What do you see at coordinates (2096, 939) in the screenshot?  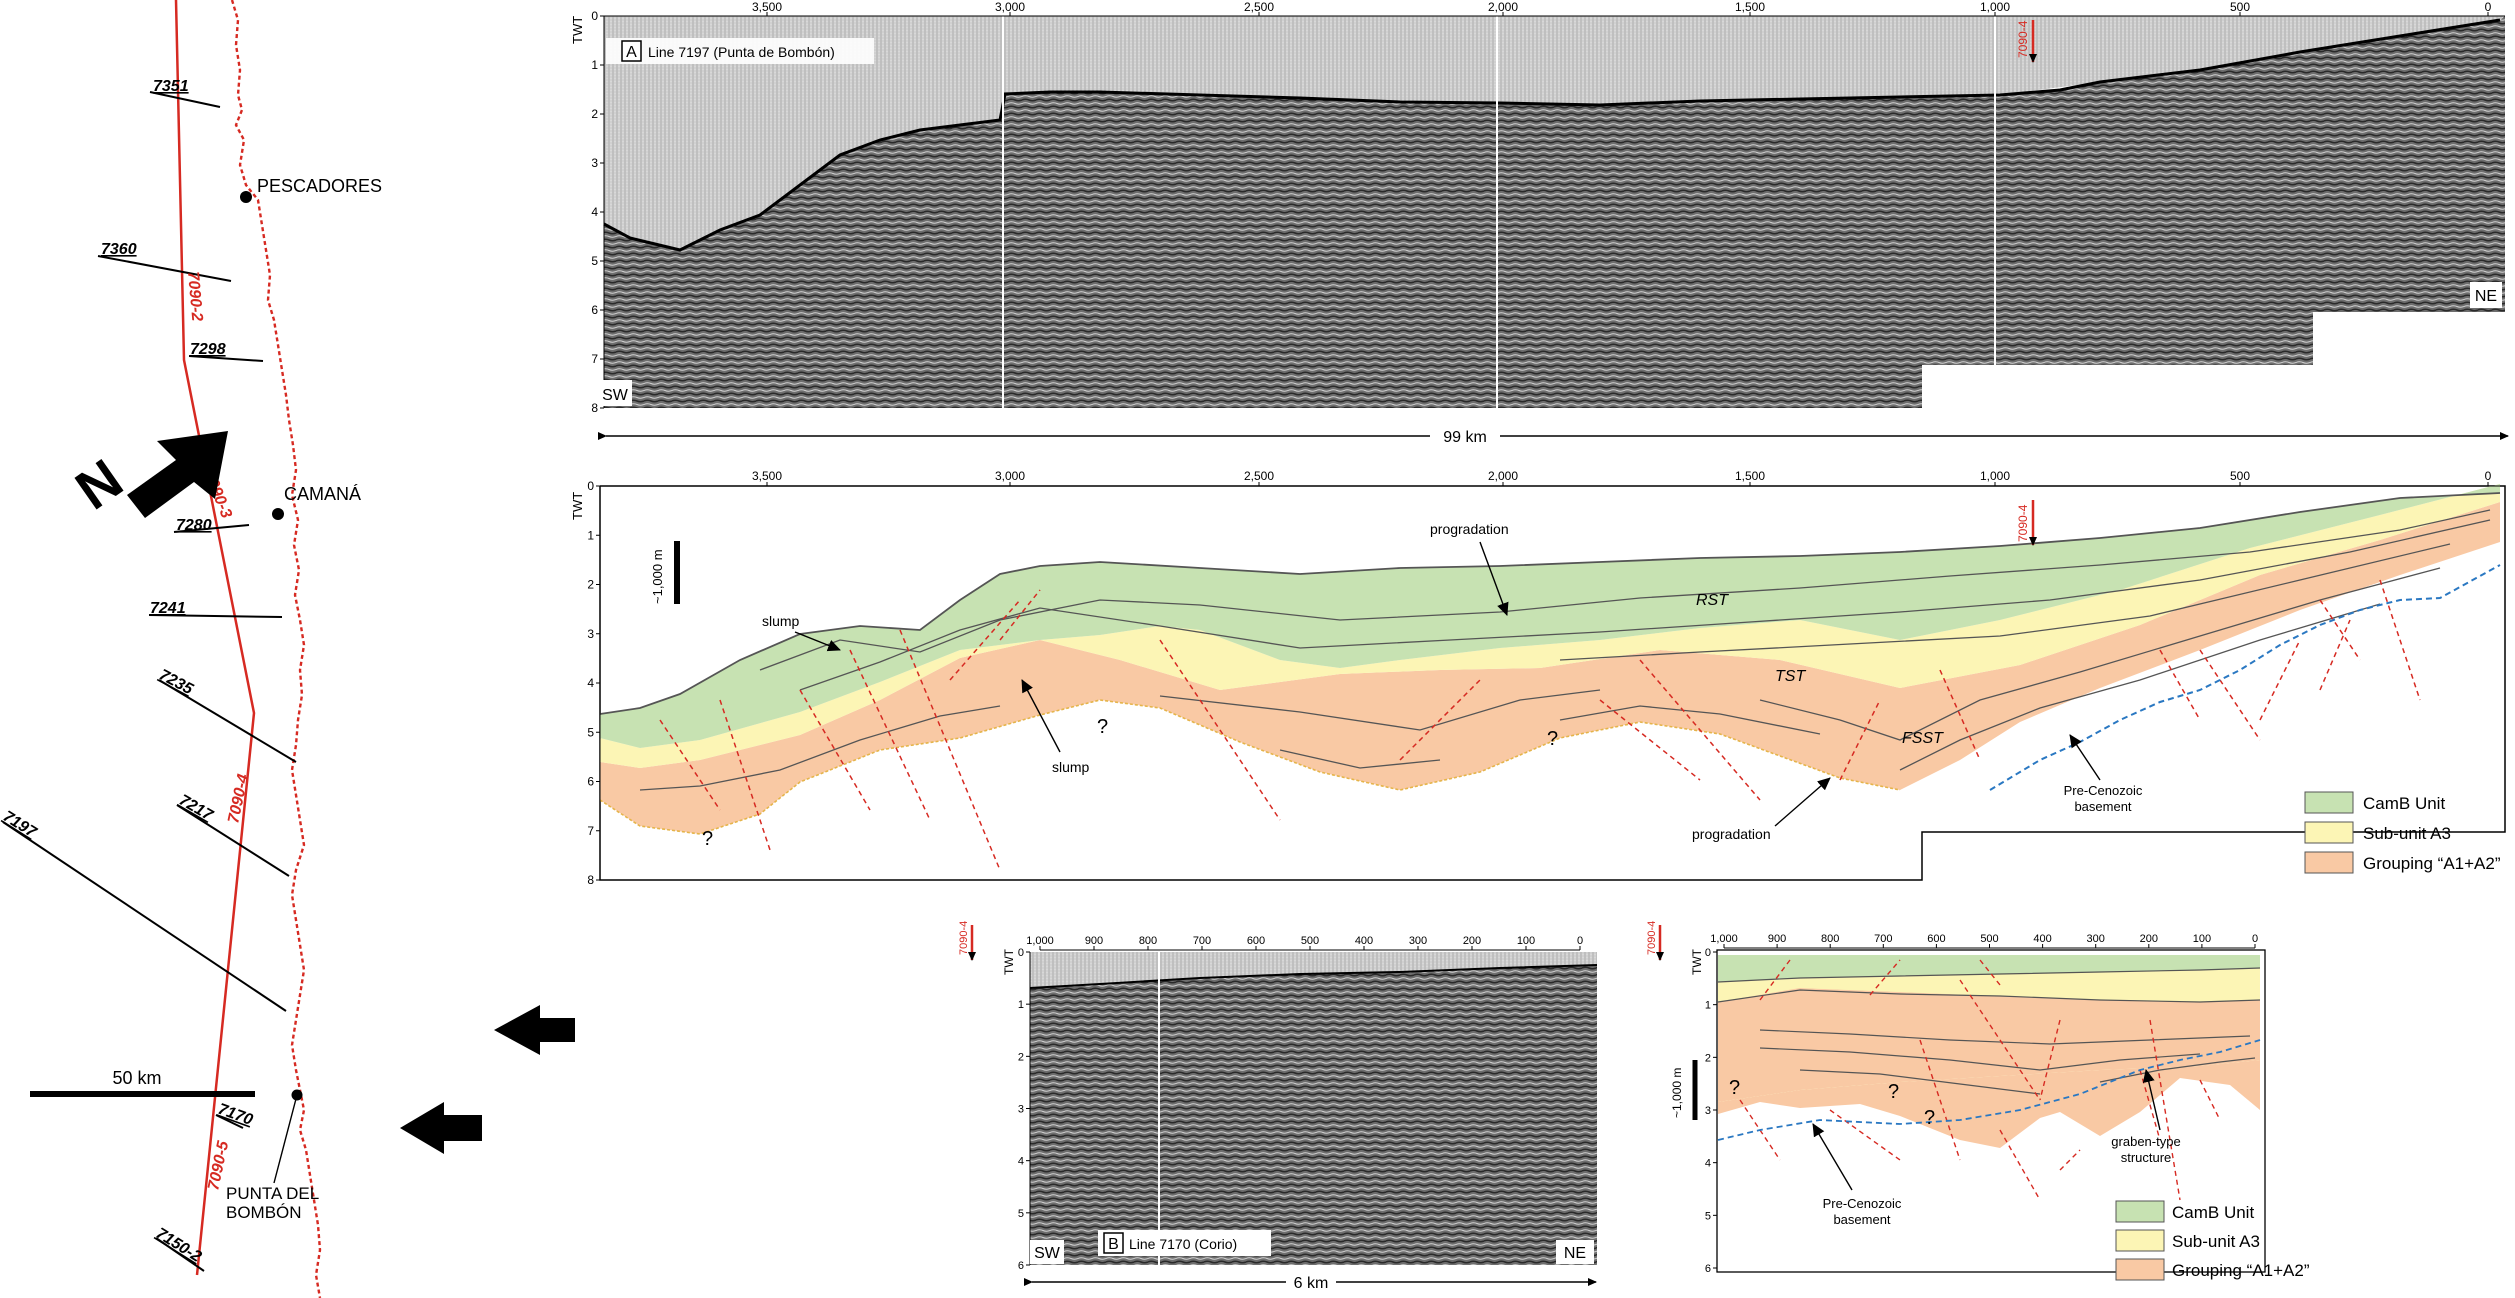 I see `panel-b-interp-cdp-tick-label: 300` at bounding box center [2096, 939].